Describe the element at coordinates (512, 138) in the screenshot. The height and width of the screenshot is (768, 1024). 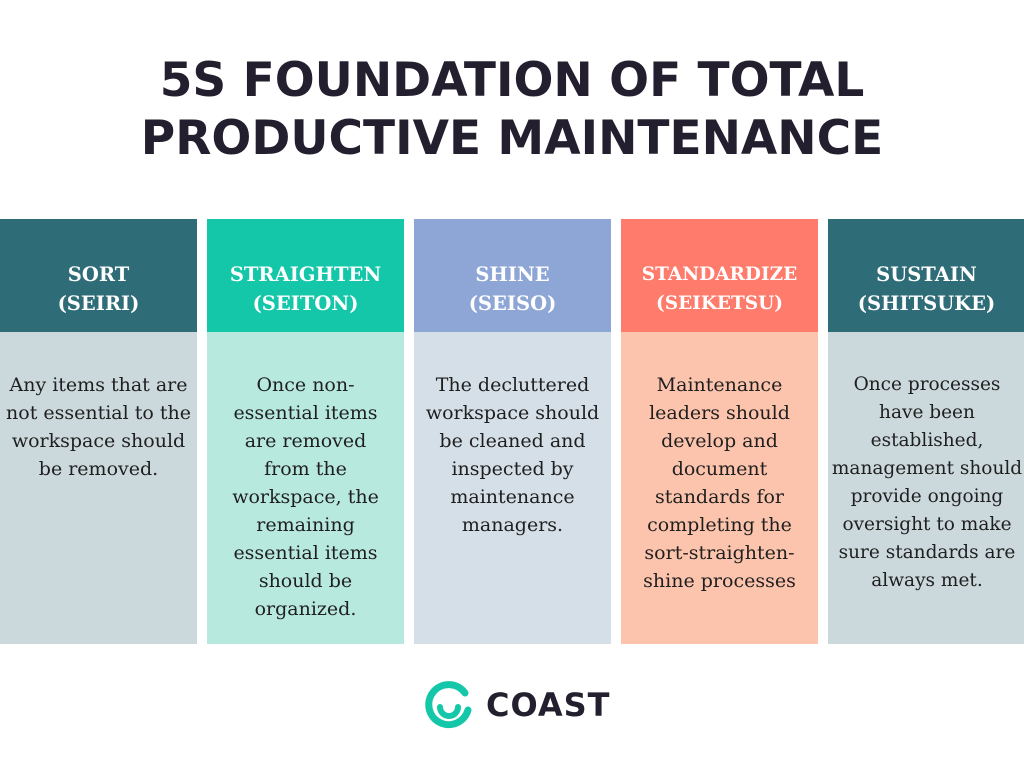
I see `title-line-2: PRODUCTIVE MAINTENANCE` at that location.